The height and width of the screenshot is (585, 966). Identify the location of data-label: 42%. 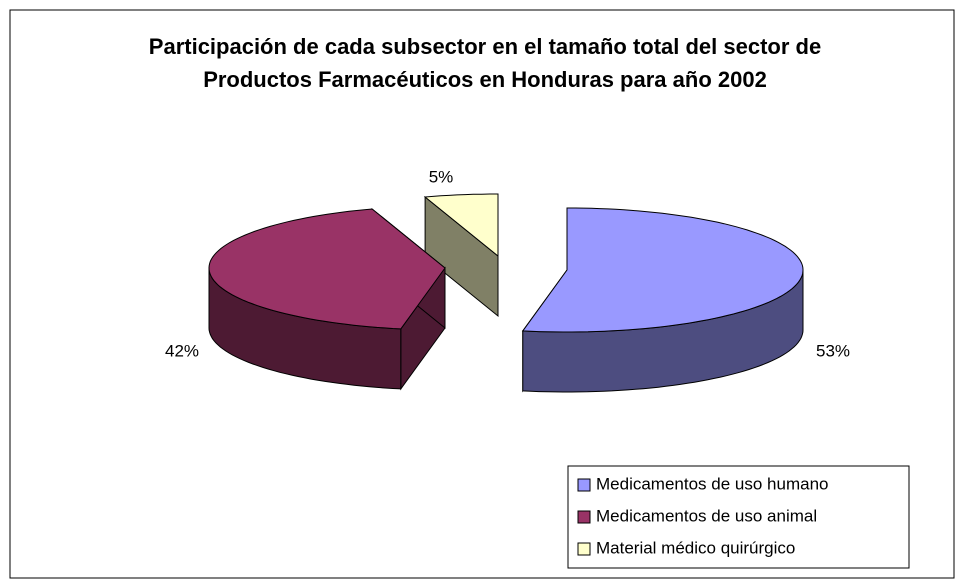
(182, 350).